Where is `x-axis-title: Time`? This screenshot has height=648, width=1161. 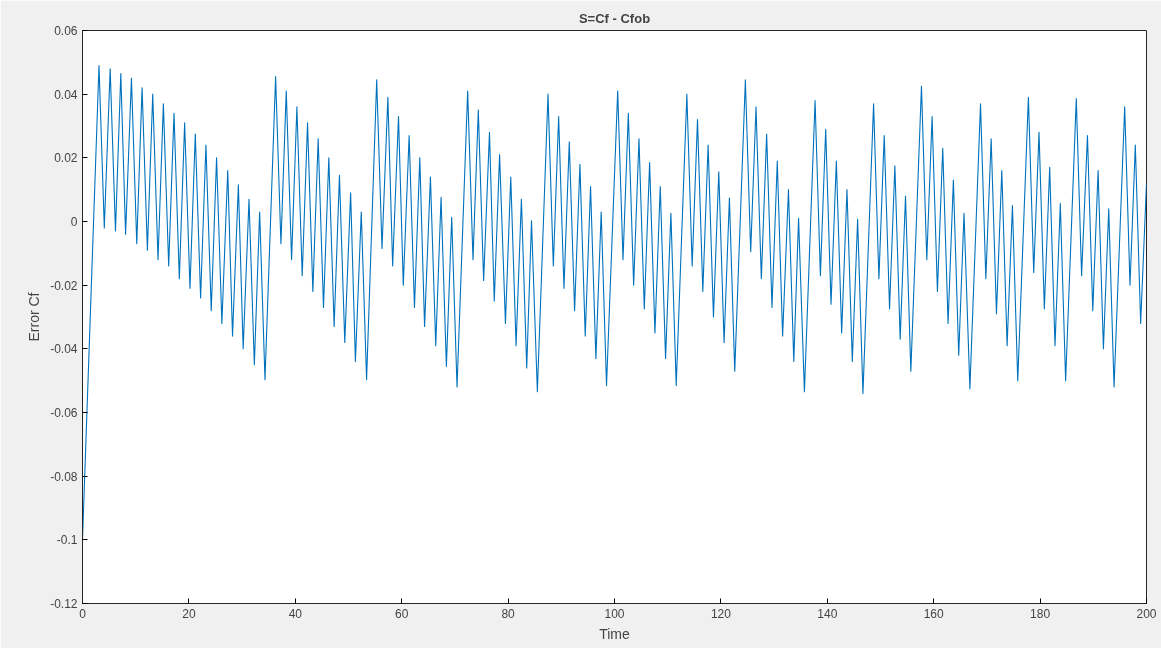
x-axis-title: Time is located at coordinates (615, 633).